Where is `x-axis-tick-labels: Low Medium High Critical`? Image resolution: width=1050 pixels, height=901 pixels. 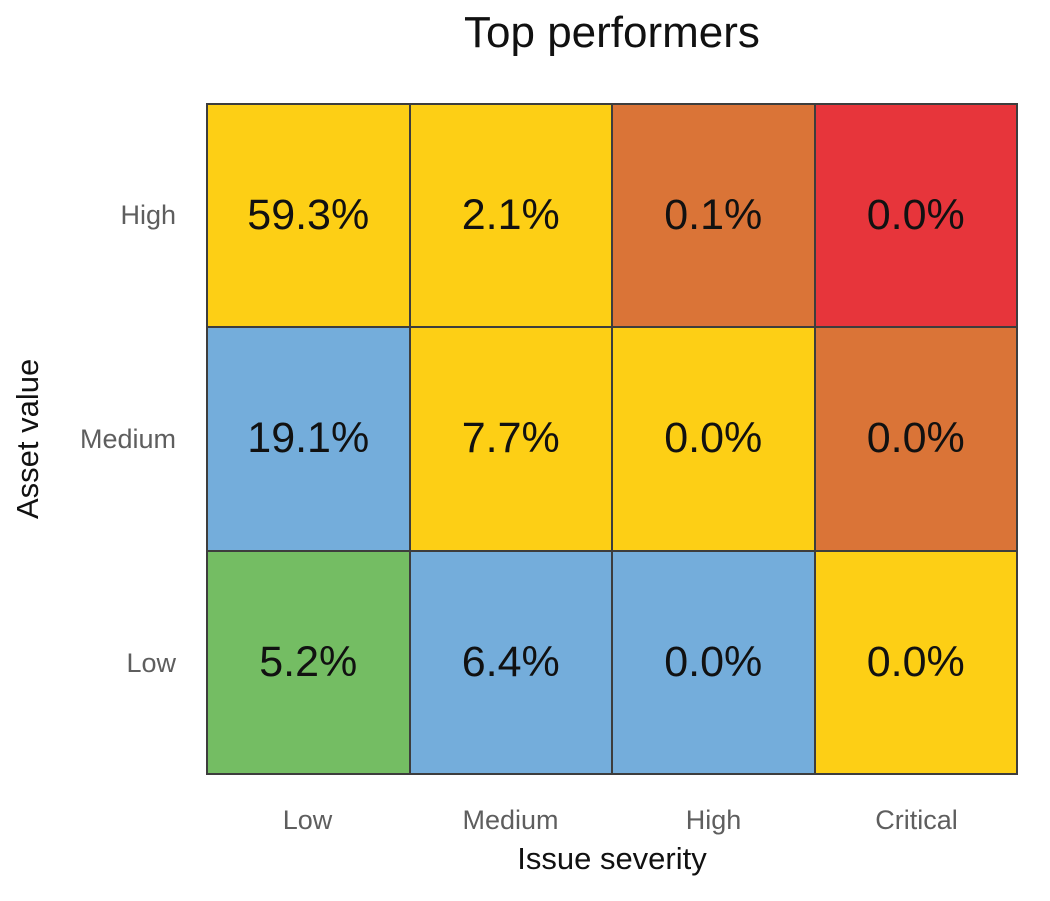
x-axis-tick-labels: Low Medium High Critical is located at coordinates (612, 820).